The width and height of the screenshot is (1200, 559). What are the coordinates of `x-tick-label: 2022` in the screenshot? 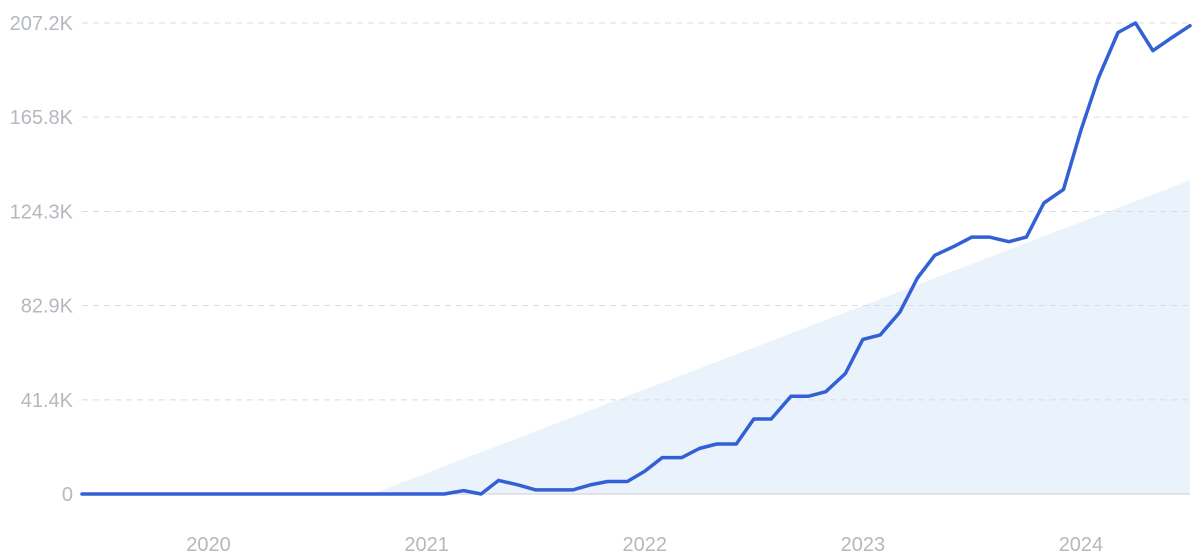 It's located at (644, 545).